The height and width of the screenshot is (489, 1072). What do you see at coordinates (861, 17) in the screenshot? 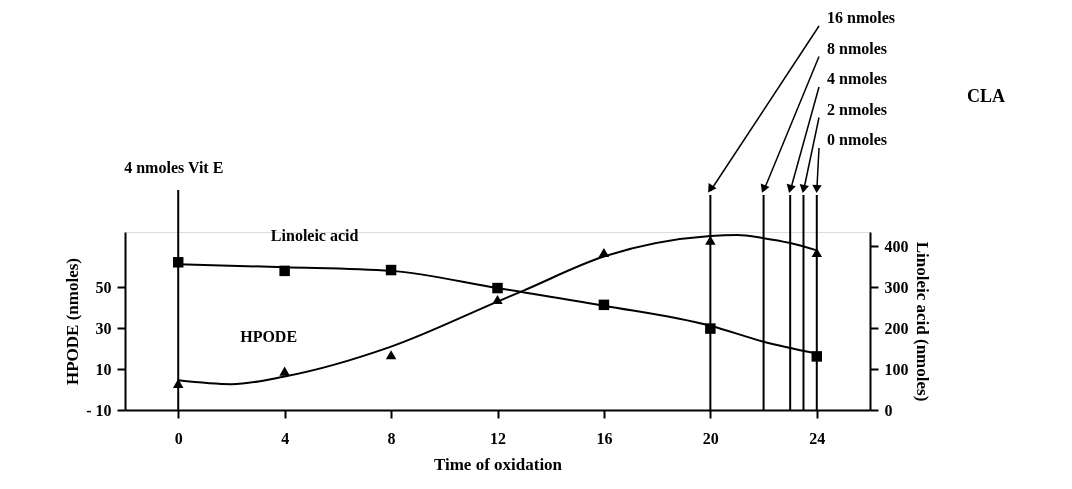
I see `ref-line-label: 16 nmoles` at bounding box center [861, 17].